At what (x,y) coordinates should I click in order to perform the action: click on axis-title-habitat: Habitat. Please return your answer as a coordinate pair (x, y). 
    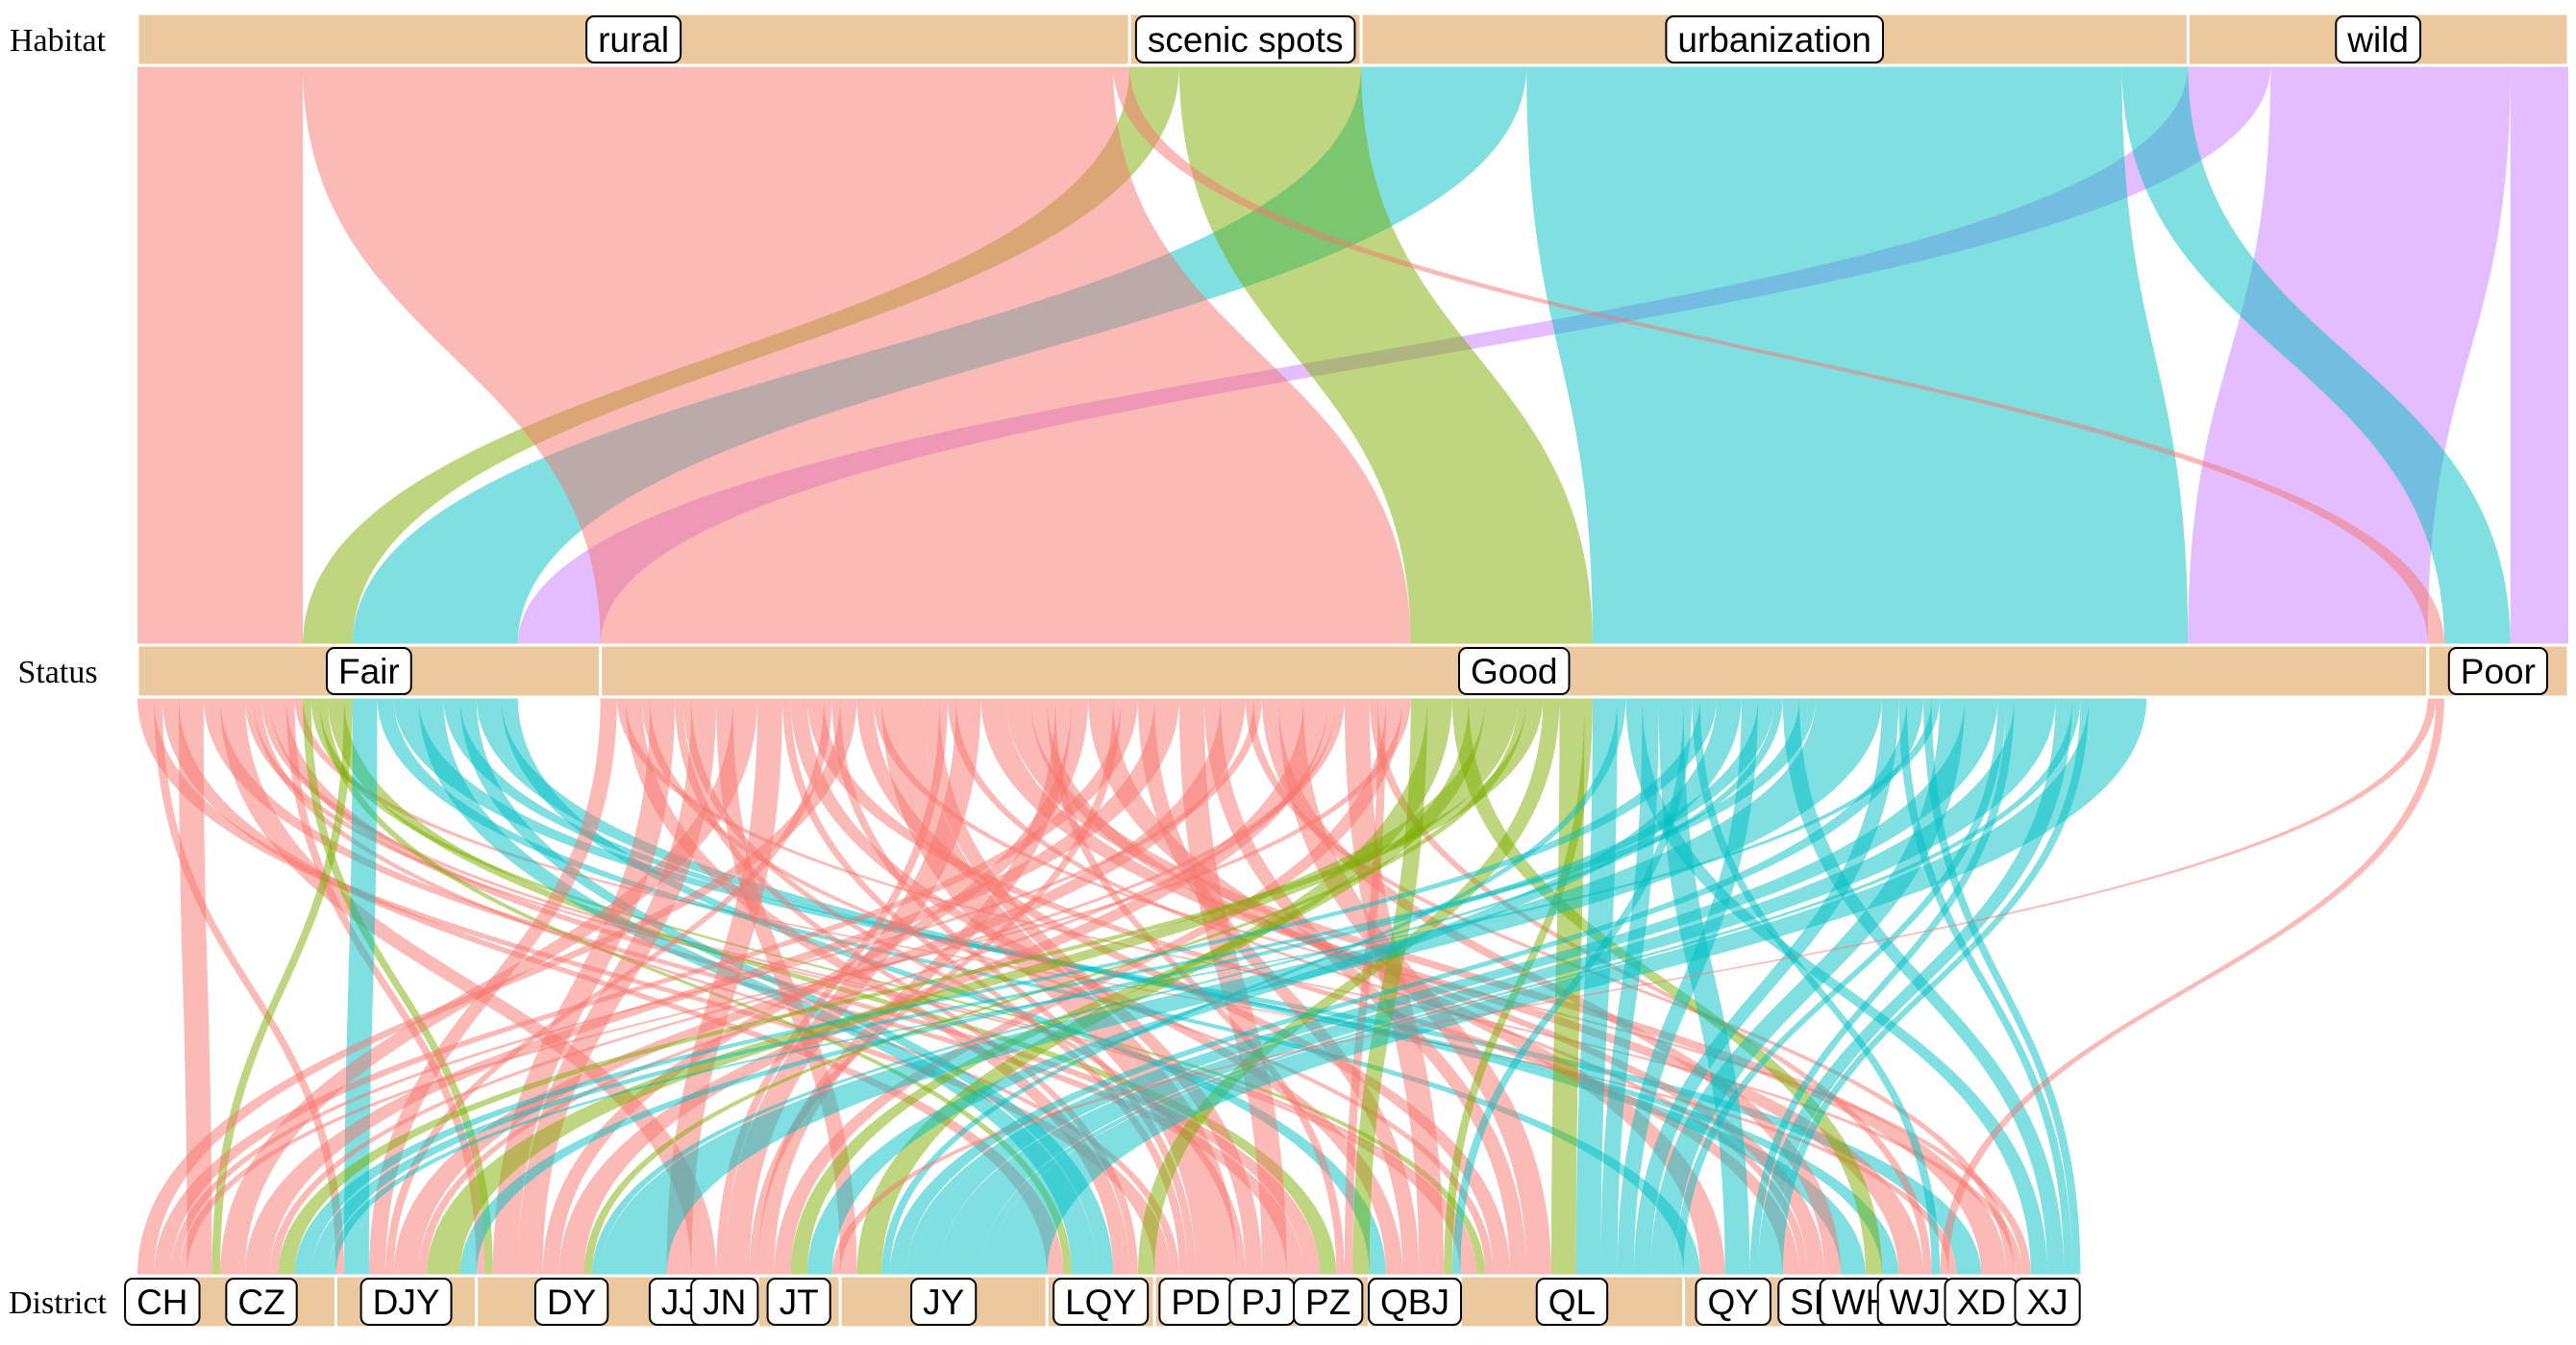
    Looking at the image, I should click on (59, 41).